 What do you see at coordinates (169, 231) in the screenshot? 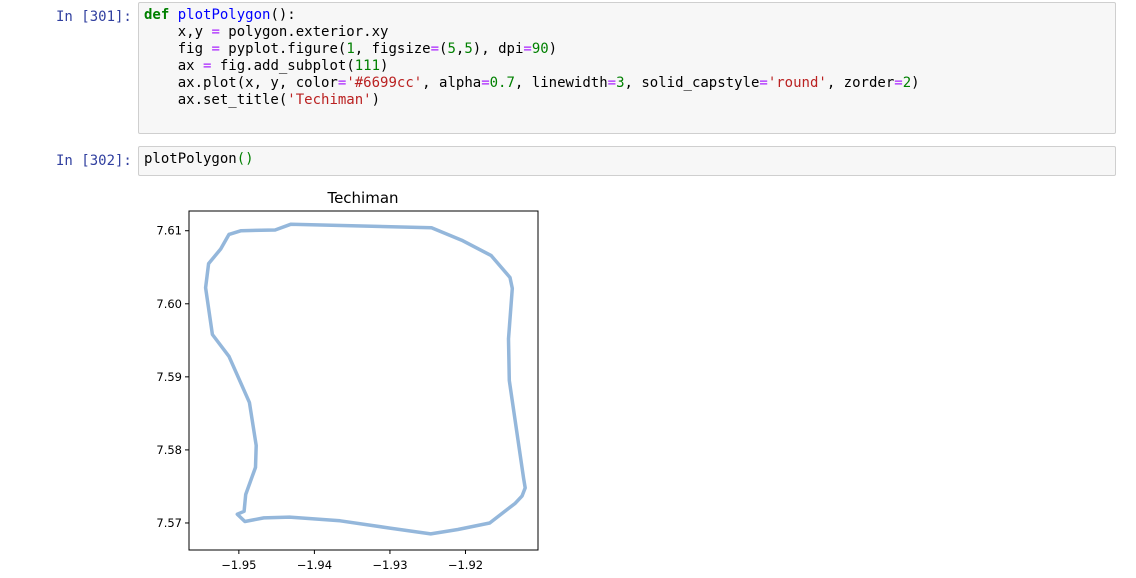
I see `y-tick-label: 7.61` at bounding box center [169, 231].